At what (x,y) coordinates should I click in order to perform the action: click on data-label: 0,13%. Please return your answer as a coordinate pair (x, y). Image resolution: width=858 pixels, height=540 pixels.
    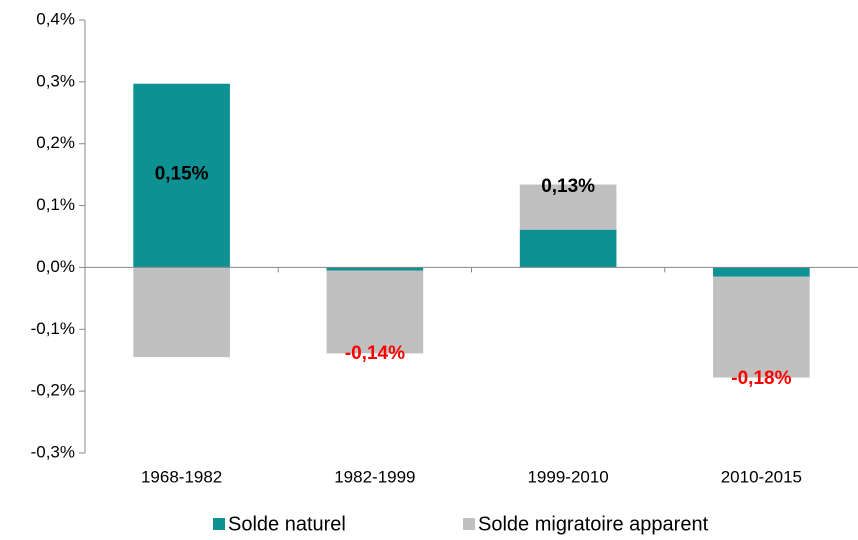
    Looking at the image, I should click on (568, 186).